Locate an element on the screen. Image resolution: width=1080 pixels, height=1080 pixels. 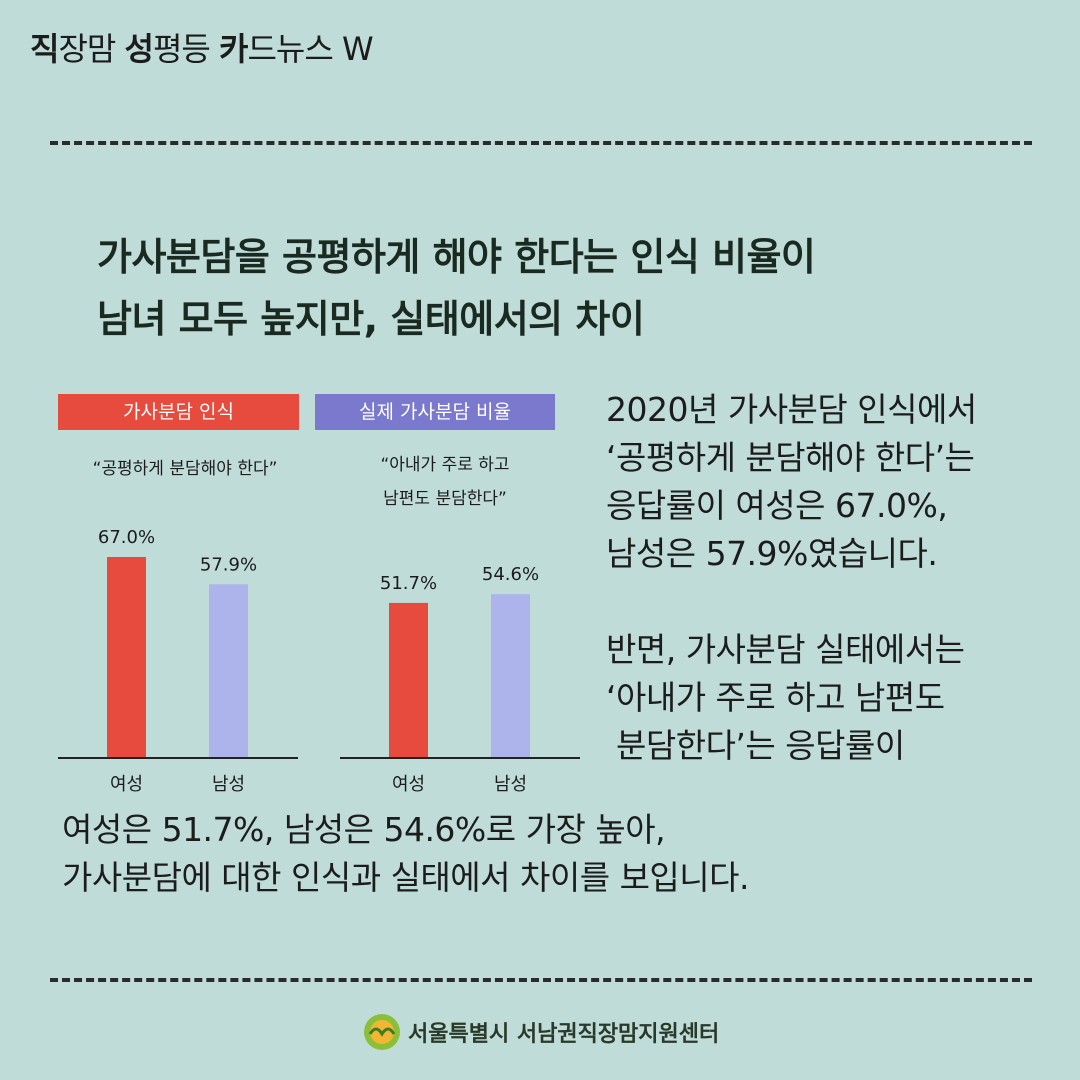
headline-line-1: 가사분담을 공평하게 해야 한다는 인식 비율이 is located at coordinates (456, 257).